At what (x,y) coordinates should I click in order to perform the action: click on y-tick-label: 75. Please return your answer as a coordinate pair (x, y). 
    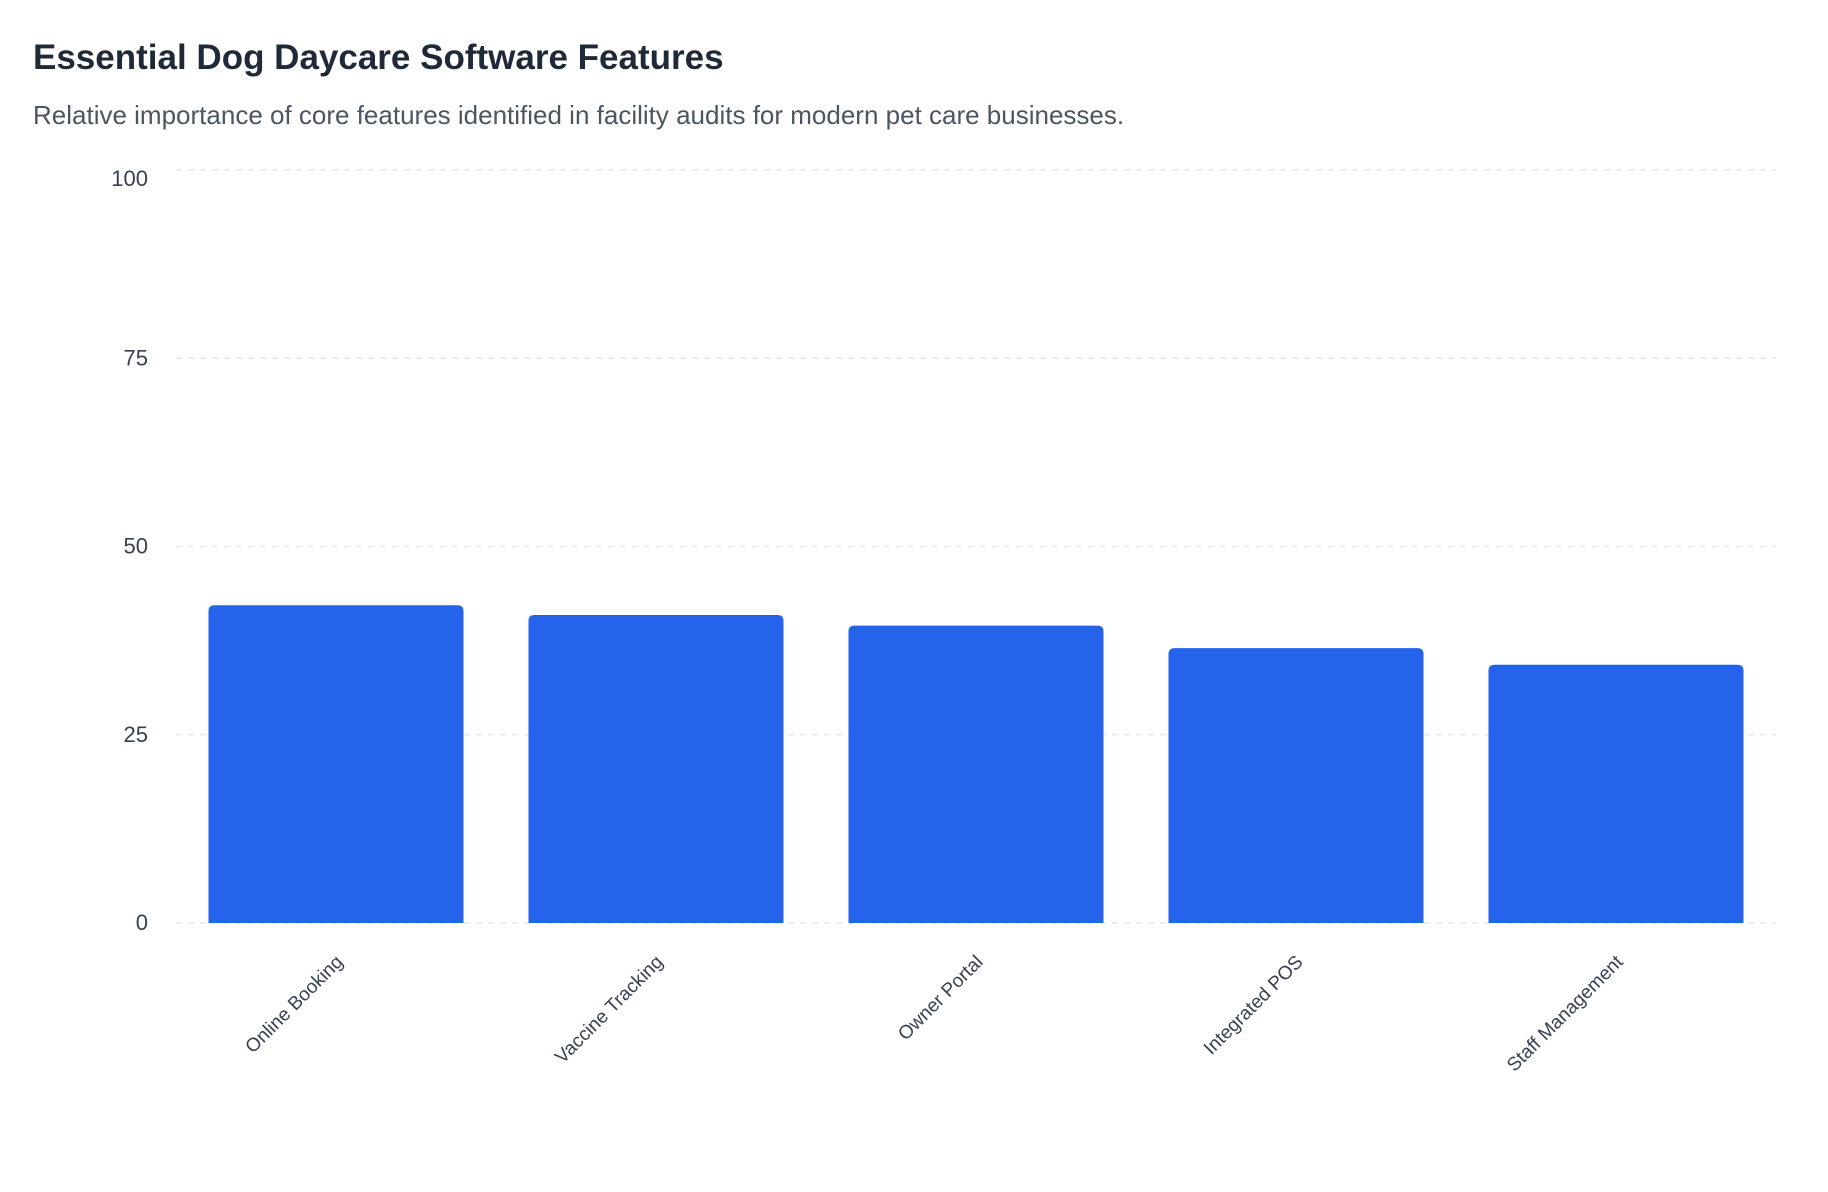
    Looking at the image, I should click on (136, 357).